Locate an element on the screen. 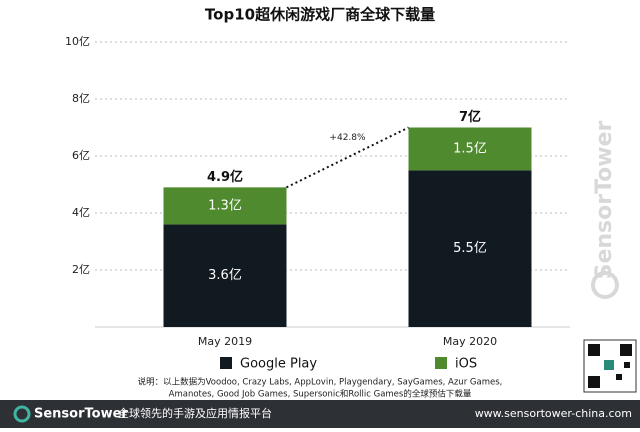  footer-url: www.sensortower-china.com is located at coordinates (553, 413).